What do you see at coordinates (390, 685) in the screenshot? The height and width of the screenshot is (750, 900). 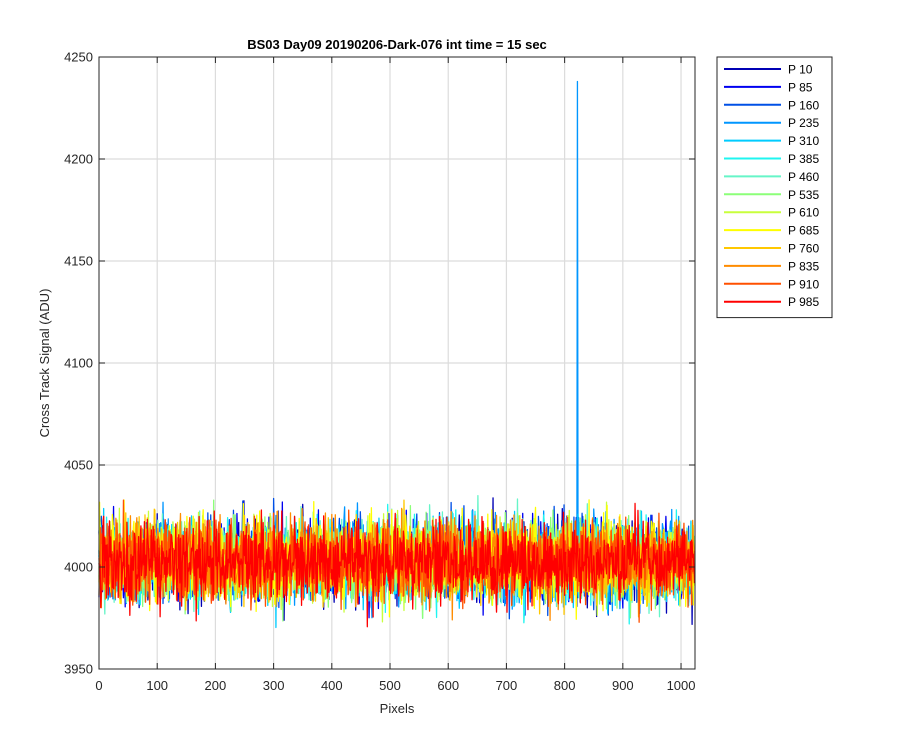 I see `x-tick-label: 500` at bounding box center [390, 685].